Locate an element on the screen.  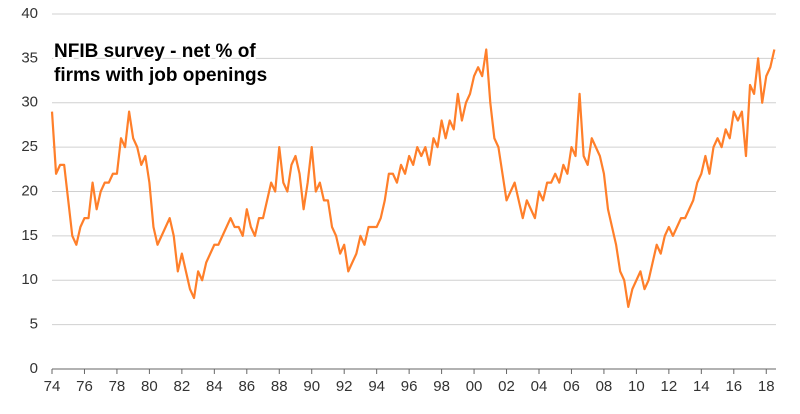
x-tick-label: 84 is located at coordinates (214, 386).